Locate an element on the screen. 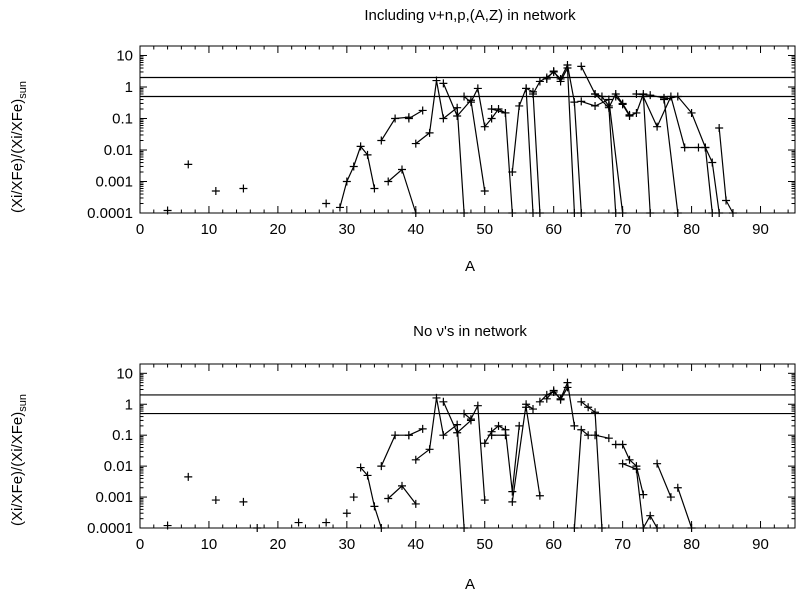 The height and width of the screenshot is (594, 800). bottom-chart-y-tick-label: 0.01 is located at coordinates (118, 466).